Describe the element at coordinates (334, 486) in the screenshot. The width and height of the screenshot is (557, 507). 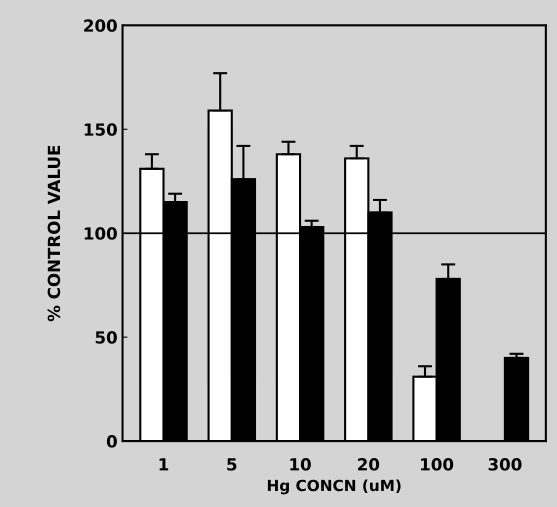
I see `x-axis-title: Hg CONCN (uM)` at that location.